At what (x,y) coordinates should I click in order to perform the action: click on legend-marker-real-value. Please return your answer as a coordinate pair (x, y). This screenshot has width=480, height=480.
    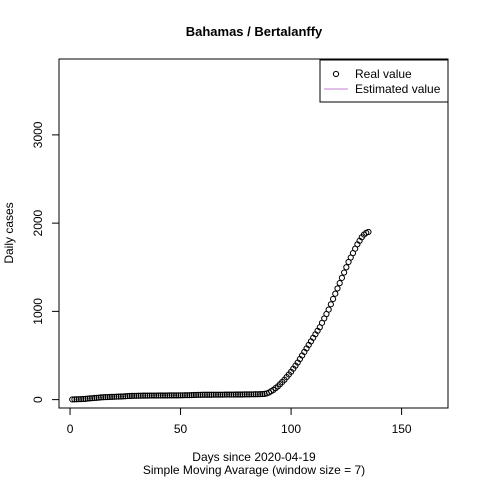
    Looking at the image, I should click on (336, 74).